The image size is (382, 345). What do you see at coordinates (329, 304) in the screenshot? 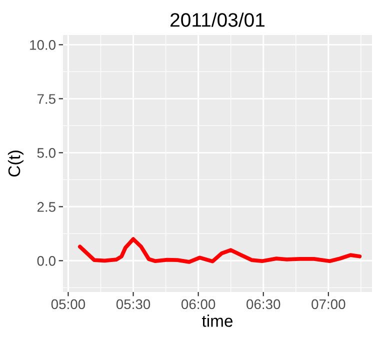
I see `x-tick-label: 07:00` at bounding box center [329, 304].